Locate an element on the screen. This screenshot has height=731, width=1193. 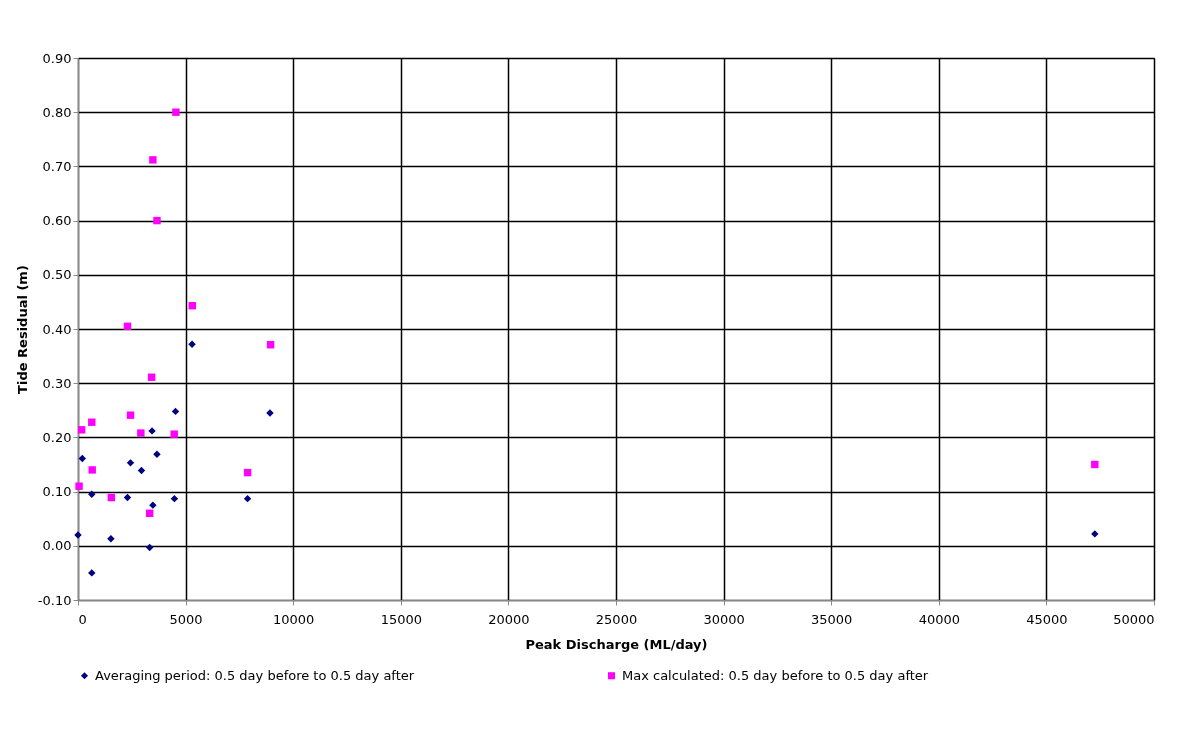
x-tick-label: 30000 is located at coordinates (724, 619).